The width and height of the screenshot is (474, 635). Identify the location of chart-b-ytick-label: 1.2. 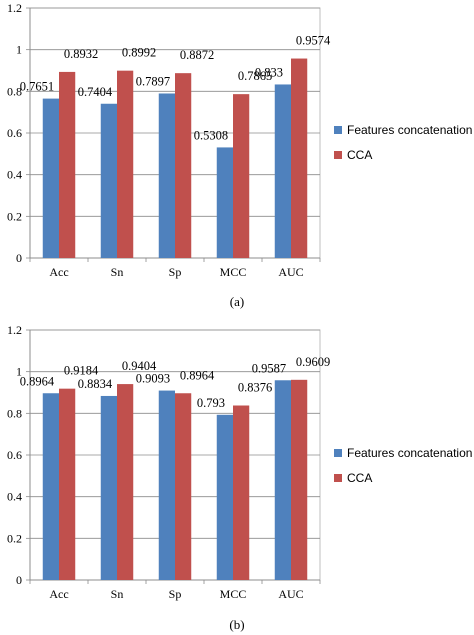
(14, 330).